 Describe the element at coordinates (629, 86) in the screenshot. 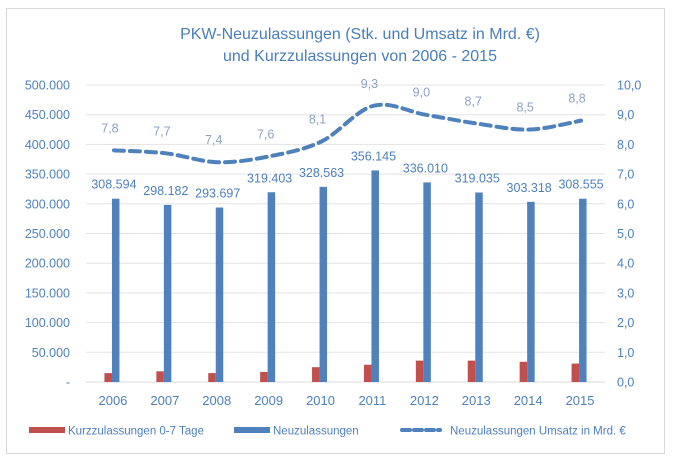

I see `y-right-tick-label: 10,0` at that location.